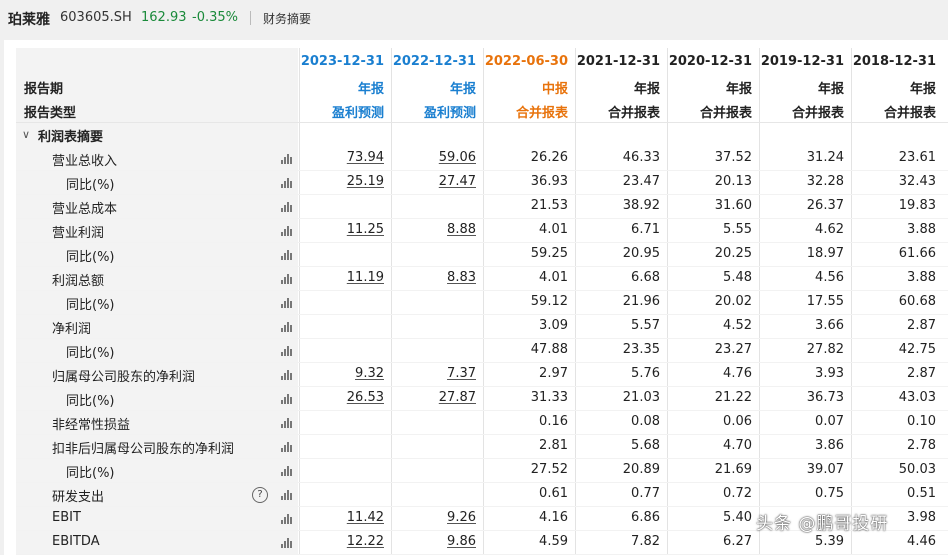  What do you see at coordinates (733, 205) in the screenshot?
I see `table-cell: 31.60` at bounding box center [733, 205].